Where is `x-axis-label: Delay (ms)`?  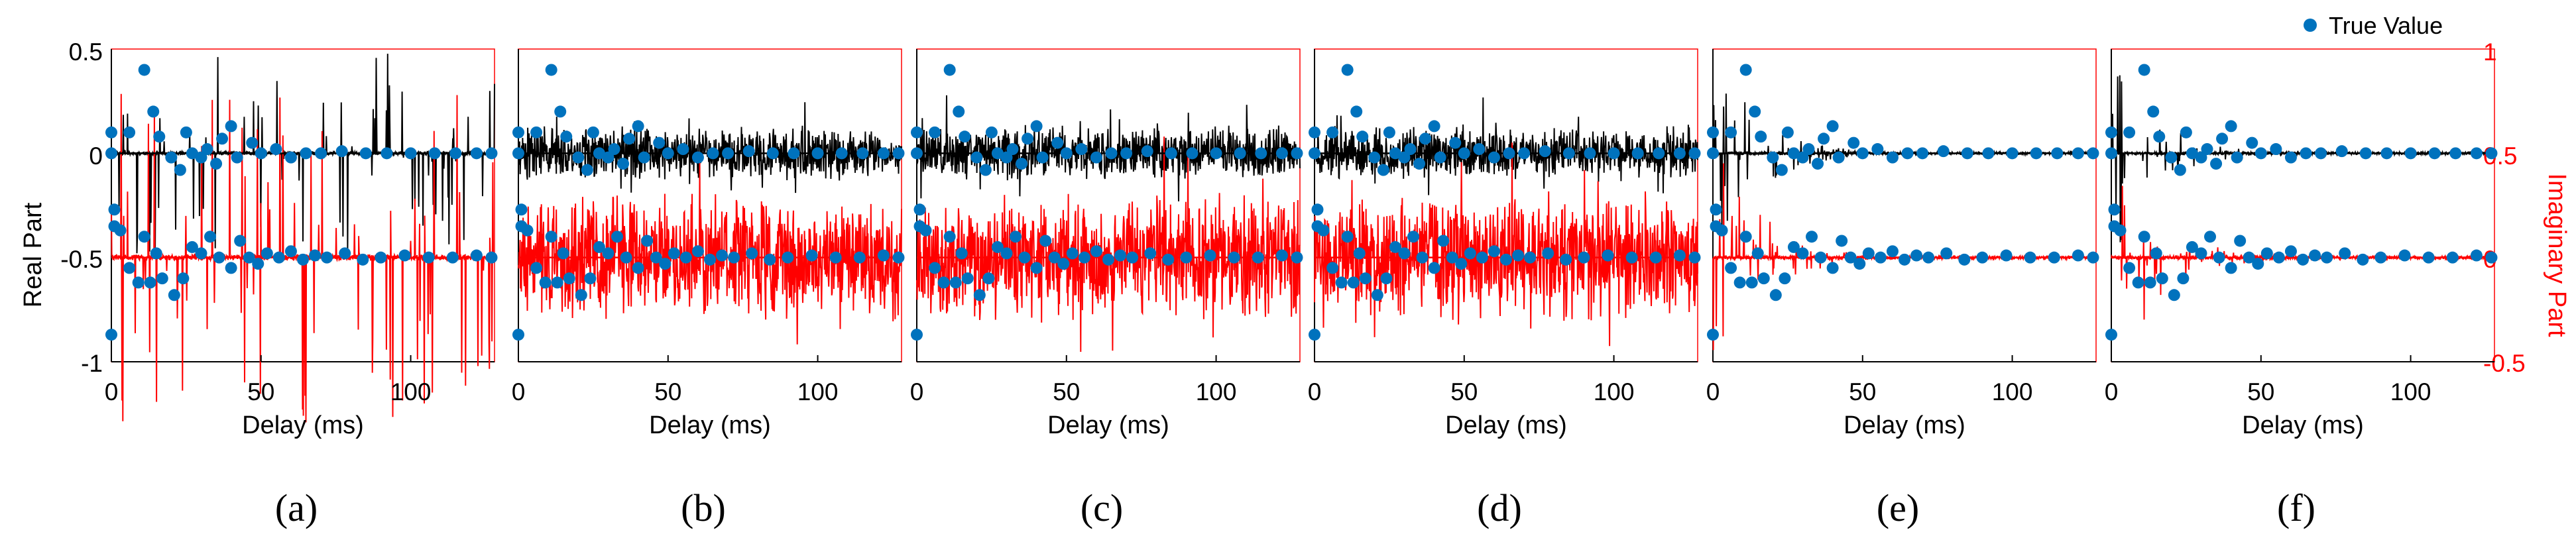
x-axis-label: Delay (ms) is located at coordinates (1506, 425).